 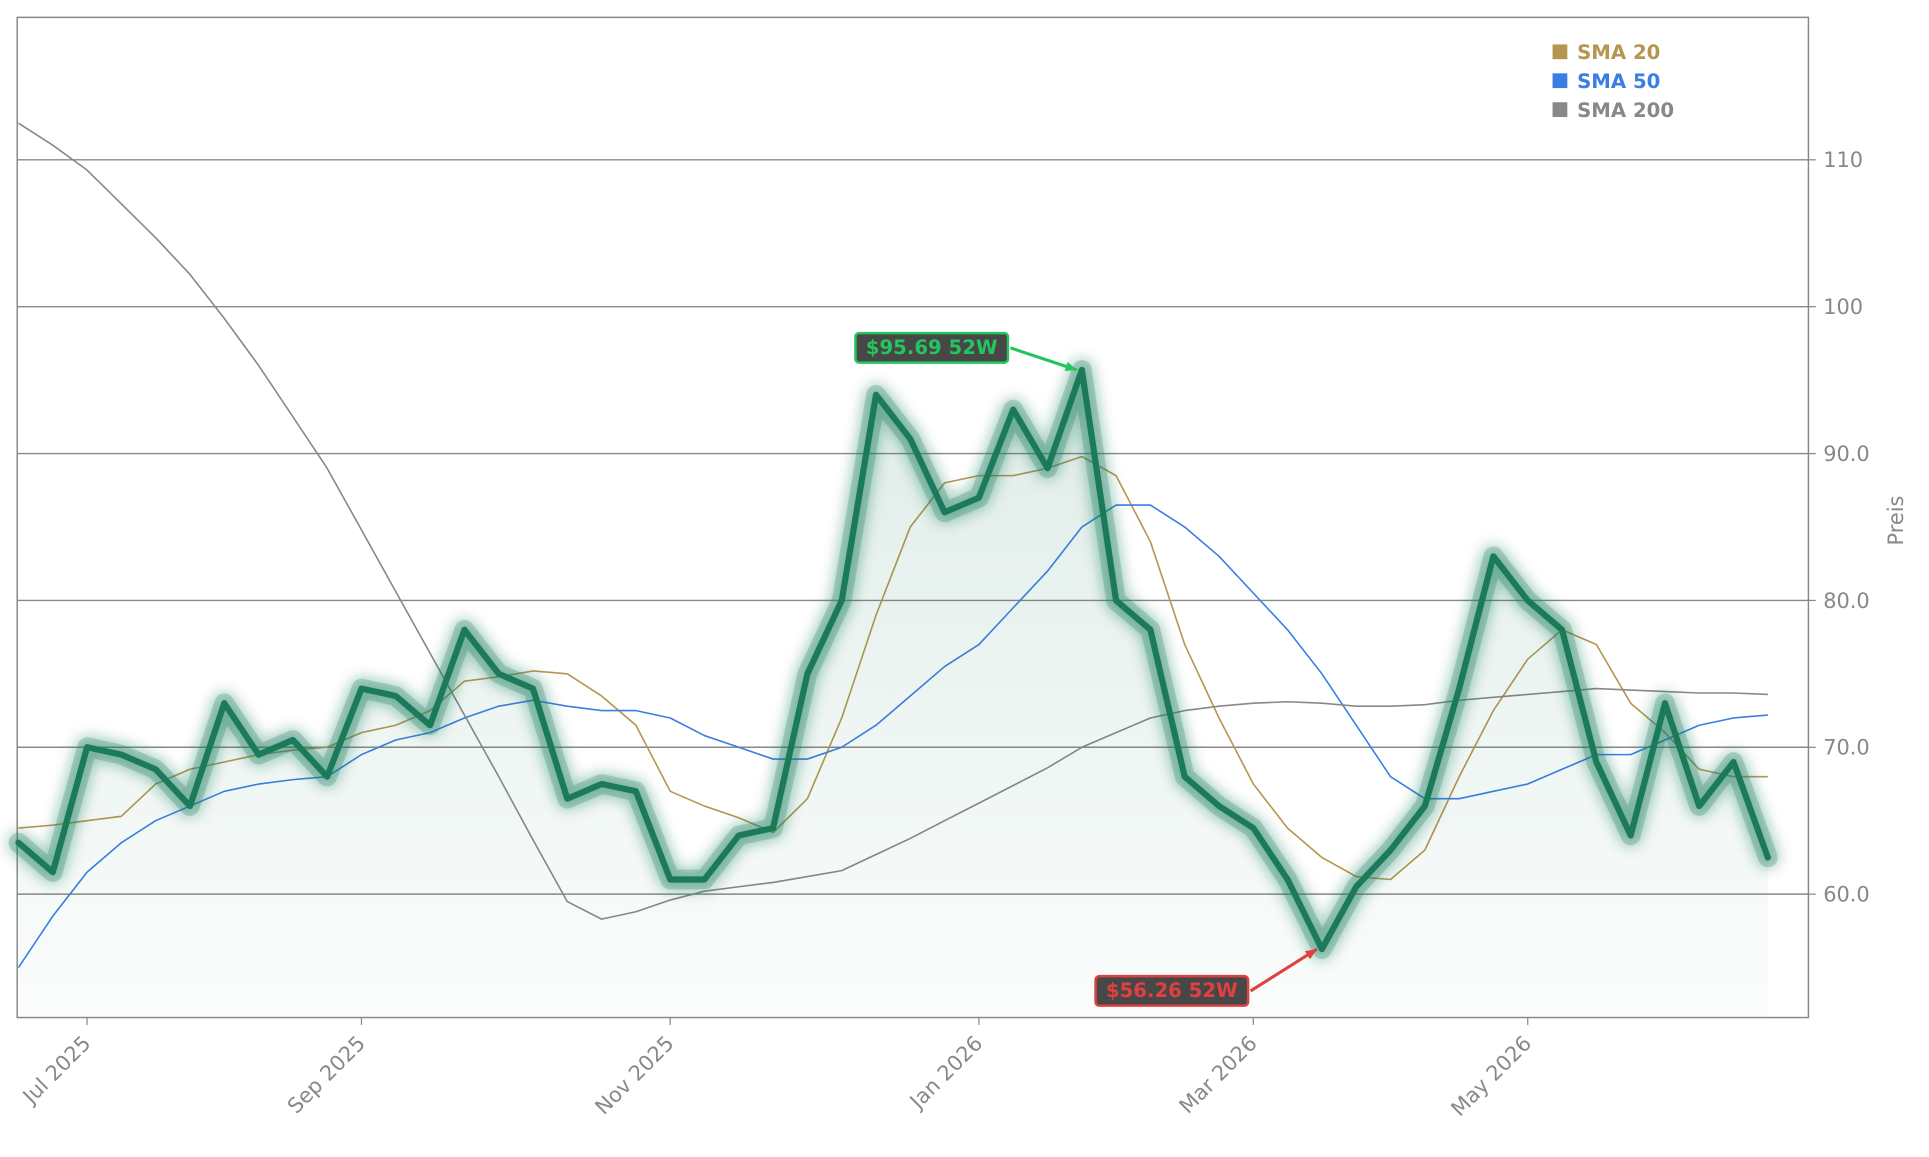 I want to click on y-tick-label: 110, so click(x=1843, y=160).